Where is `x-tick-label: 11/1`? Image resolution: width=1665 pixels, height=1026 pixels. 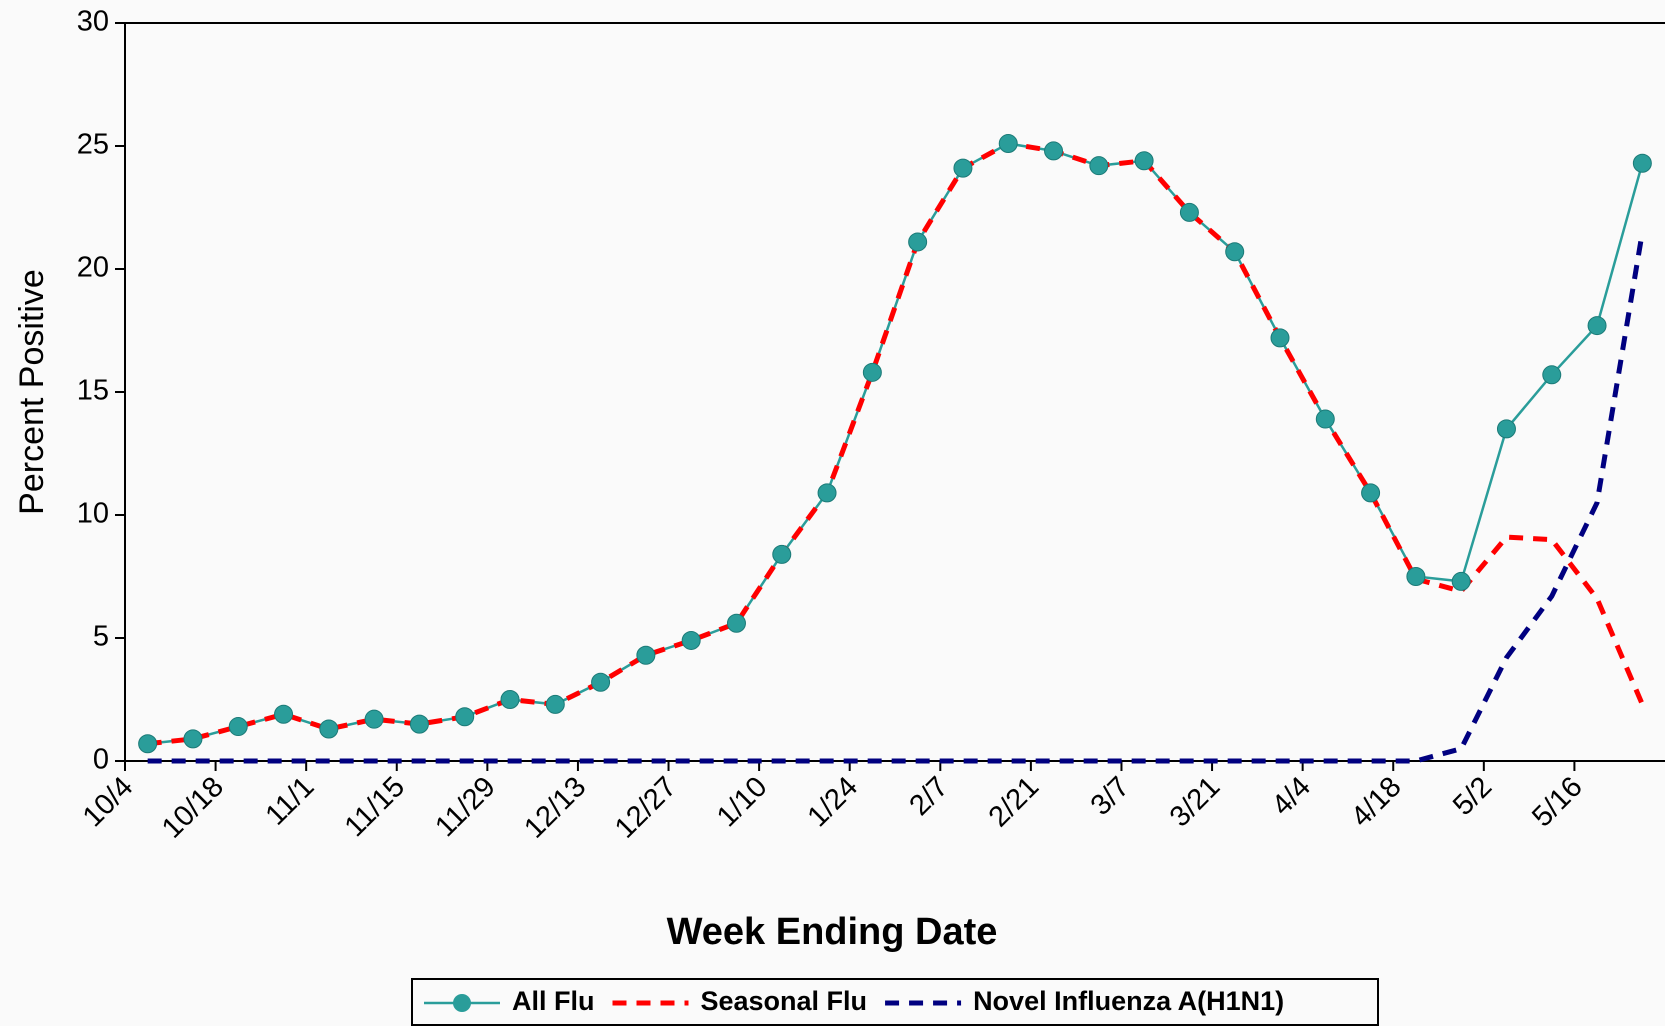 x-tick-label: 11/1 is located at coordinates (290, 801).